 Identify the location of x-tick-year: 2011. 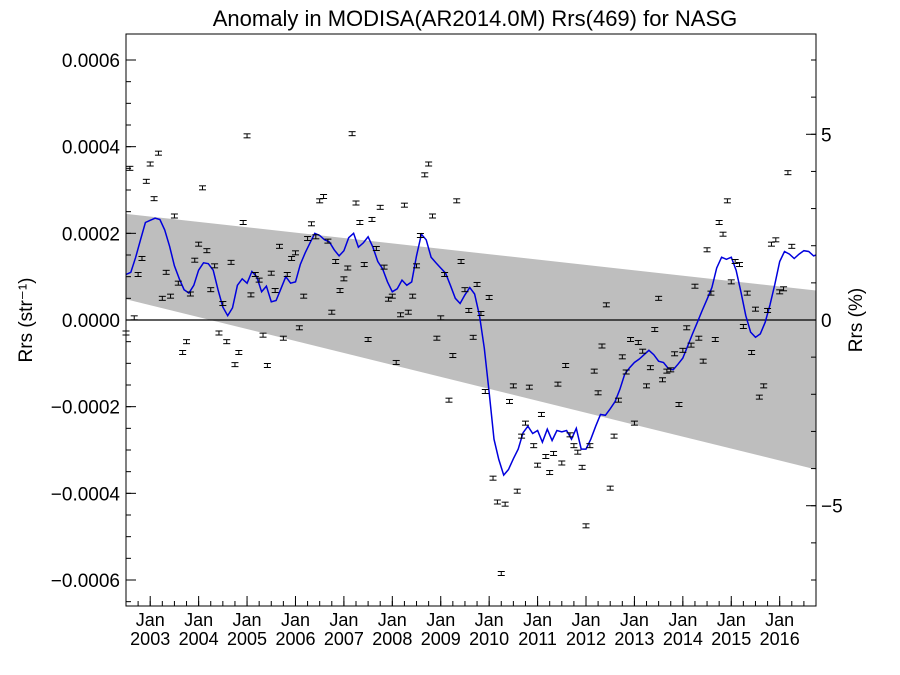
(537, 639).